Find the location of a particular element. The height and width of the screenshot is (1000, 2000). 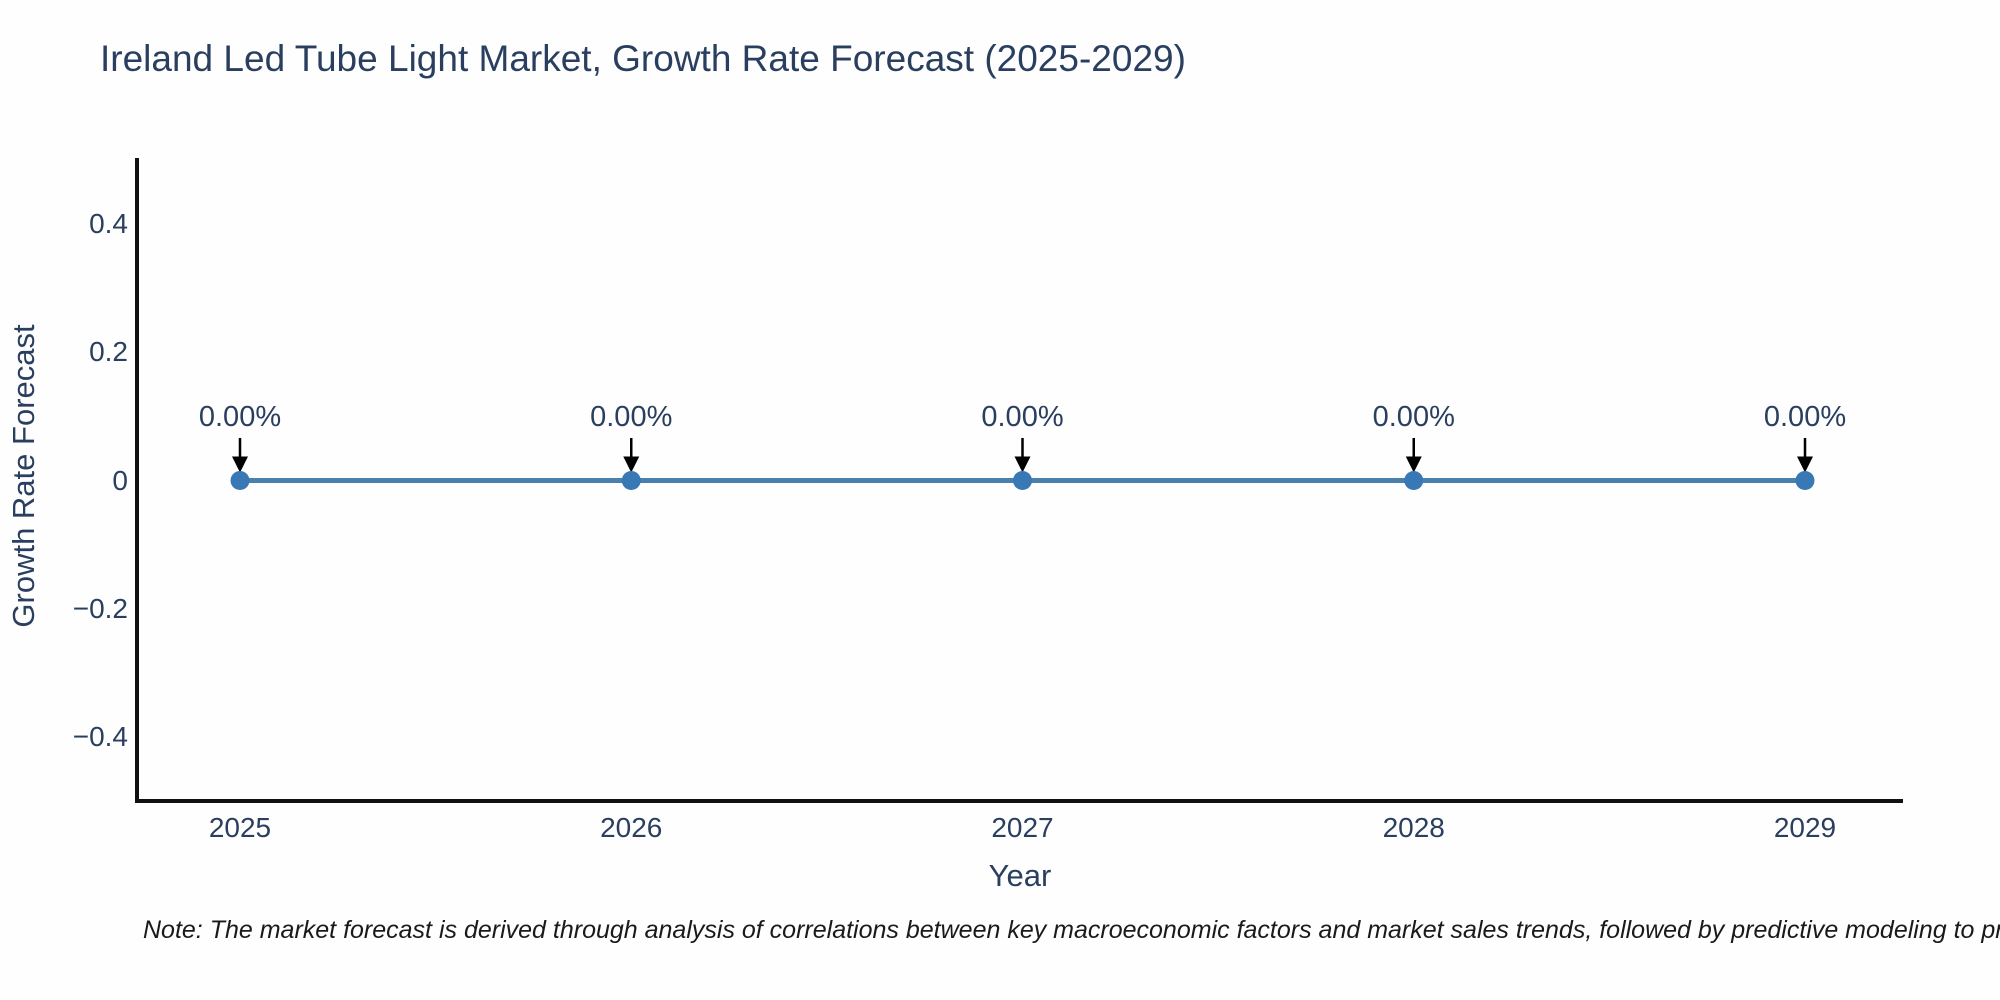

x-tick-label: 2028 is located at coordinates (1413, 827).